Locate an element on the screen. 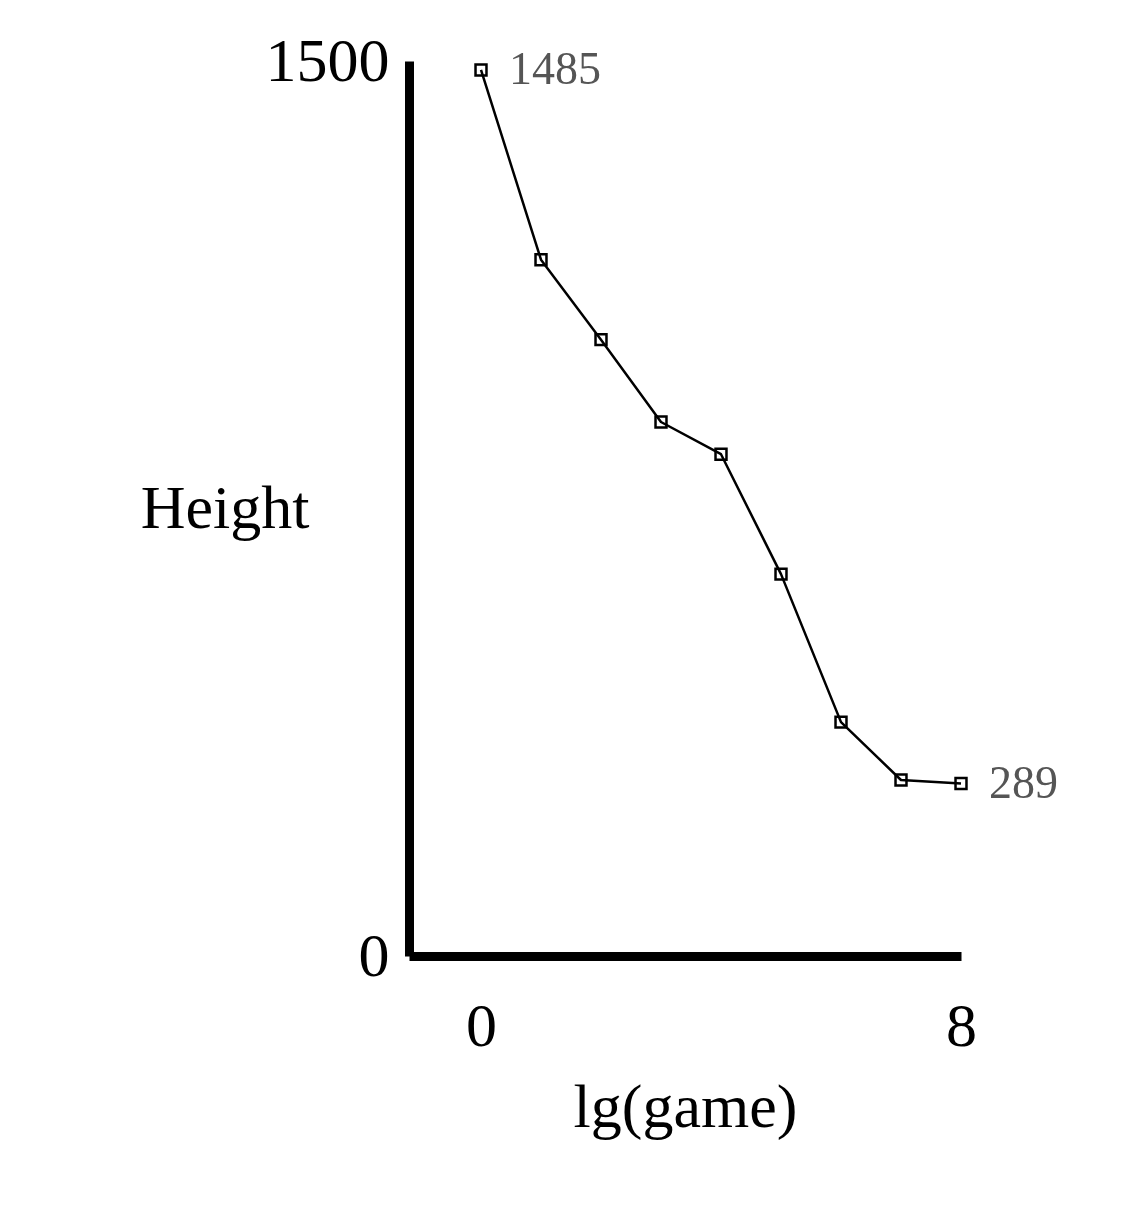 The width and height of the screenshot is (1144, 1224). y-tick-label: 1500 is located at coordinates (327, 59).